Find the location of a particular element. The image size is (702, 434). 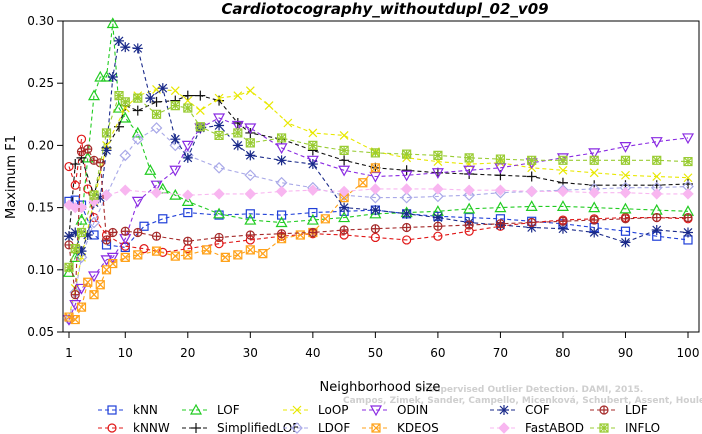

y-tick-label: 0.05 is located at coordinates (40, 332).